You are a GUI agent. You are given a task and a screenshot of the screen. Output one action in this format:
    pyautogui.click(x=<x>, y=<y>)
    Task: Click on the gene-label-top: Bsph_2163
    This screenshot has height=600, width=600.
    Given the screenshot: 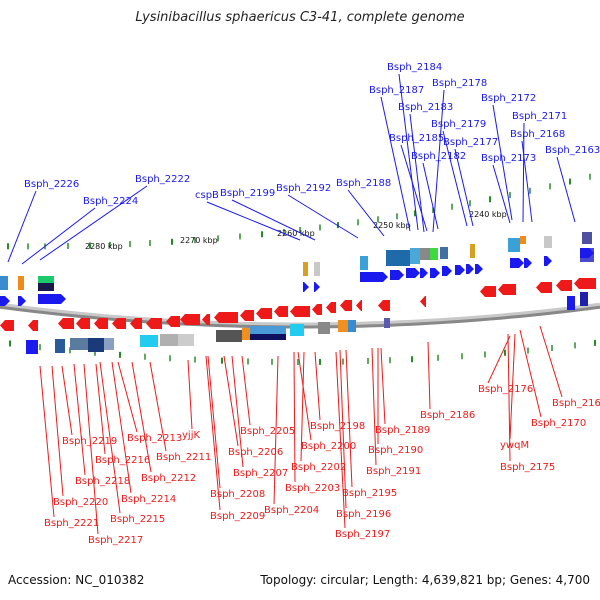 What is the action you would take?
    pyautogui.click(x=572, y=150)
    